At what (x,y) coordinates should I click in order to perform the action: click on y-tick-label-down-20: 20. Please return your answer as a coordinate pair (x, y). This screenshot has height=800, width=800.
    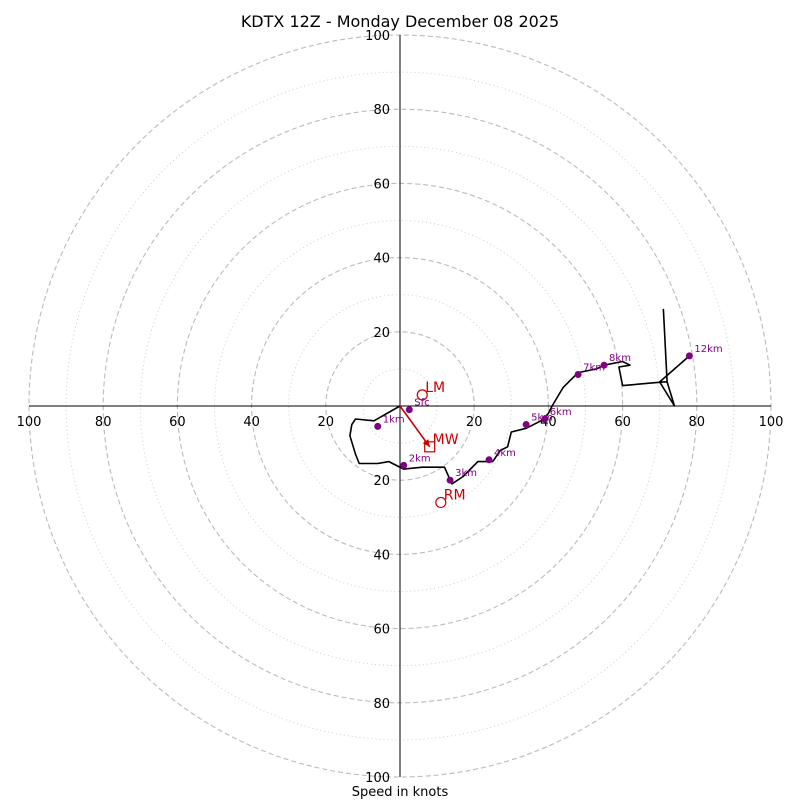
    Looking at the image, I should click on (381, 481).